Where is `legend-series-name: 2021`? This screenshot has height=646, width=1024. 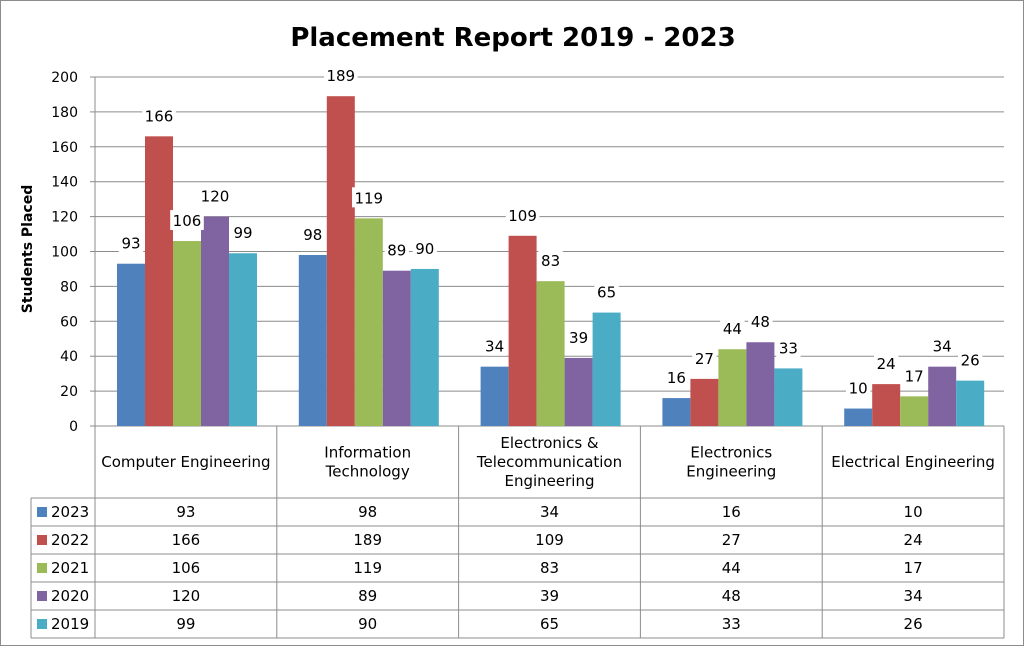 legend-series-name: 2021 is located at coordinates (70, 568).